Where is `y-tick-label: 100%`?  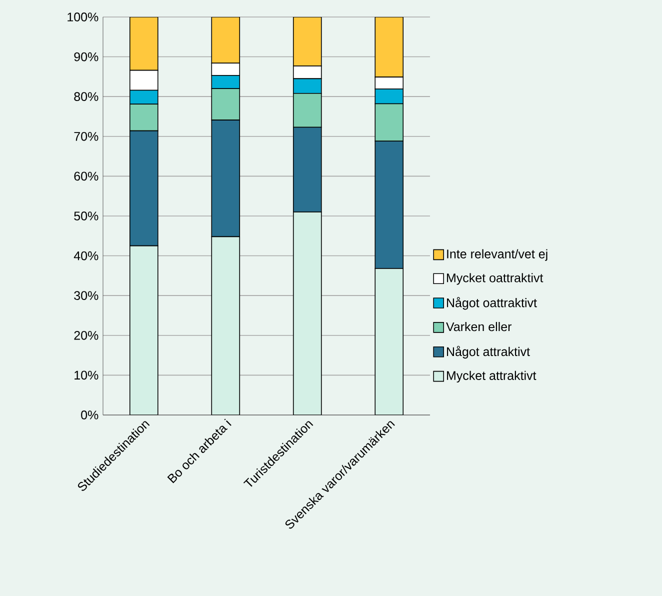
y-tick-label: 100% is located at coordinates (83, 17).